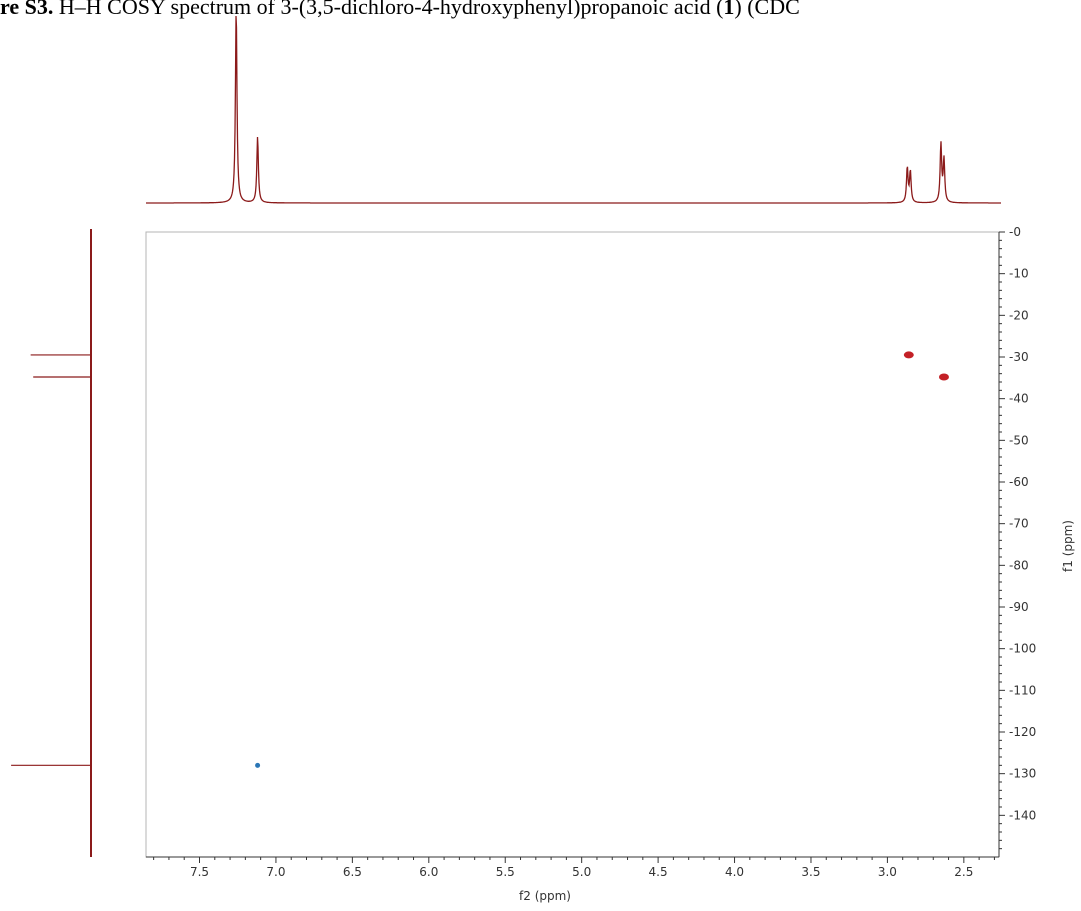  What do you see at coordinates (963, 872) in the screenshot?
I see `x-tick-label: 2.5` at bounding box center [963, 872].